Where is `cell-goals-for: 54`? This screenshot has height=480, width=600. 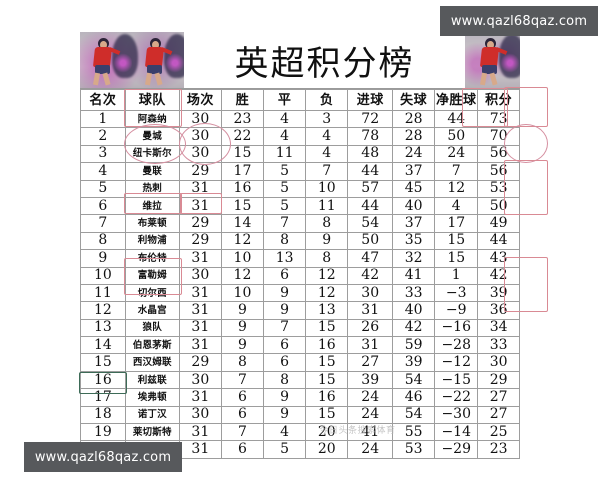 cell-goals-for: 54 is located at coordinates (370, 223).